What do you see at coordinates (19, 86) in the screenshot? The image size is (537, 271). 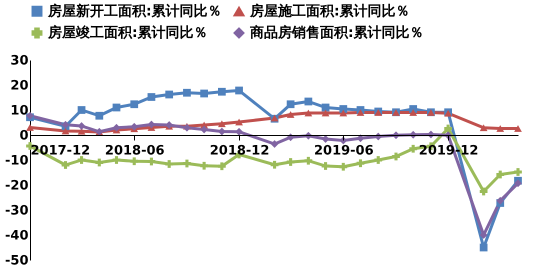 I see `y-tick-label: 20` at bounding box center [19, 86].